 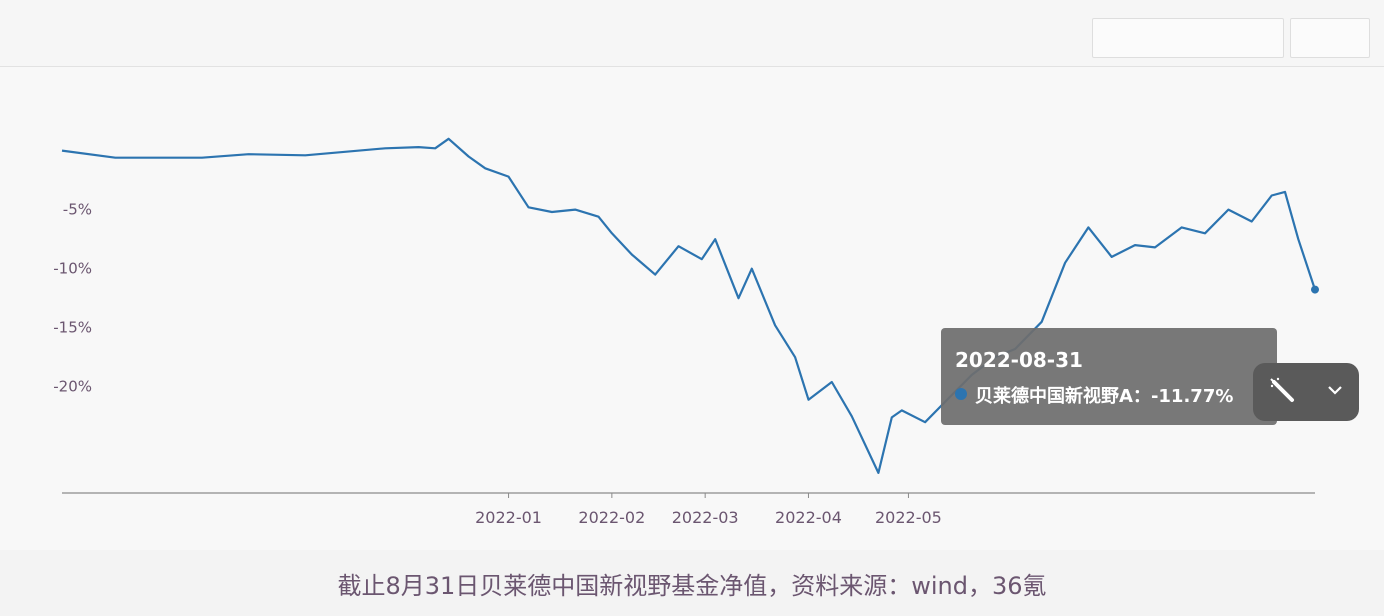 What do you see at coordinates (1109, 376) in the screenshot?
I see `chart-tooltip: 2022-08-31 贝莱德中国新视野A：-11.77%` at bounding box center [1109, 376].